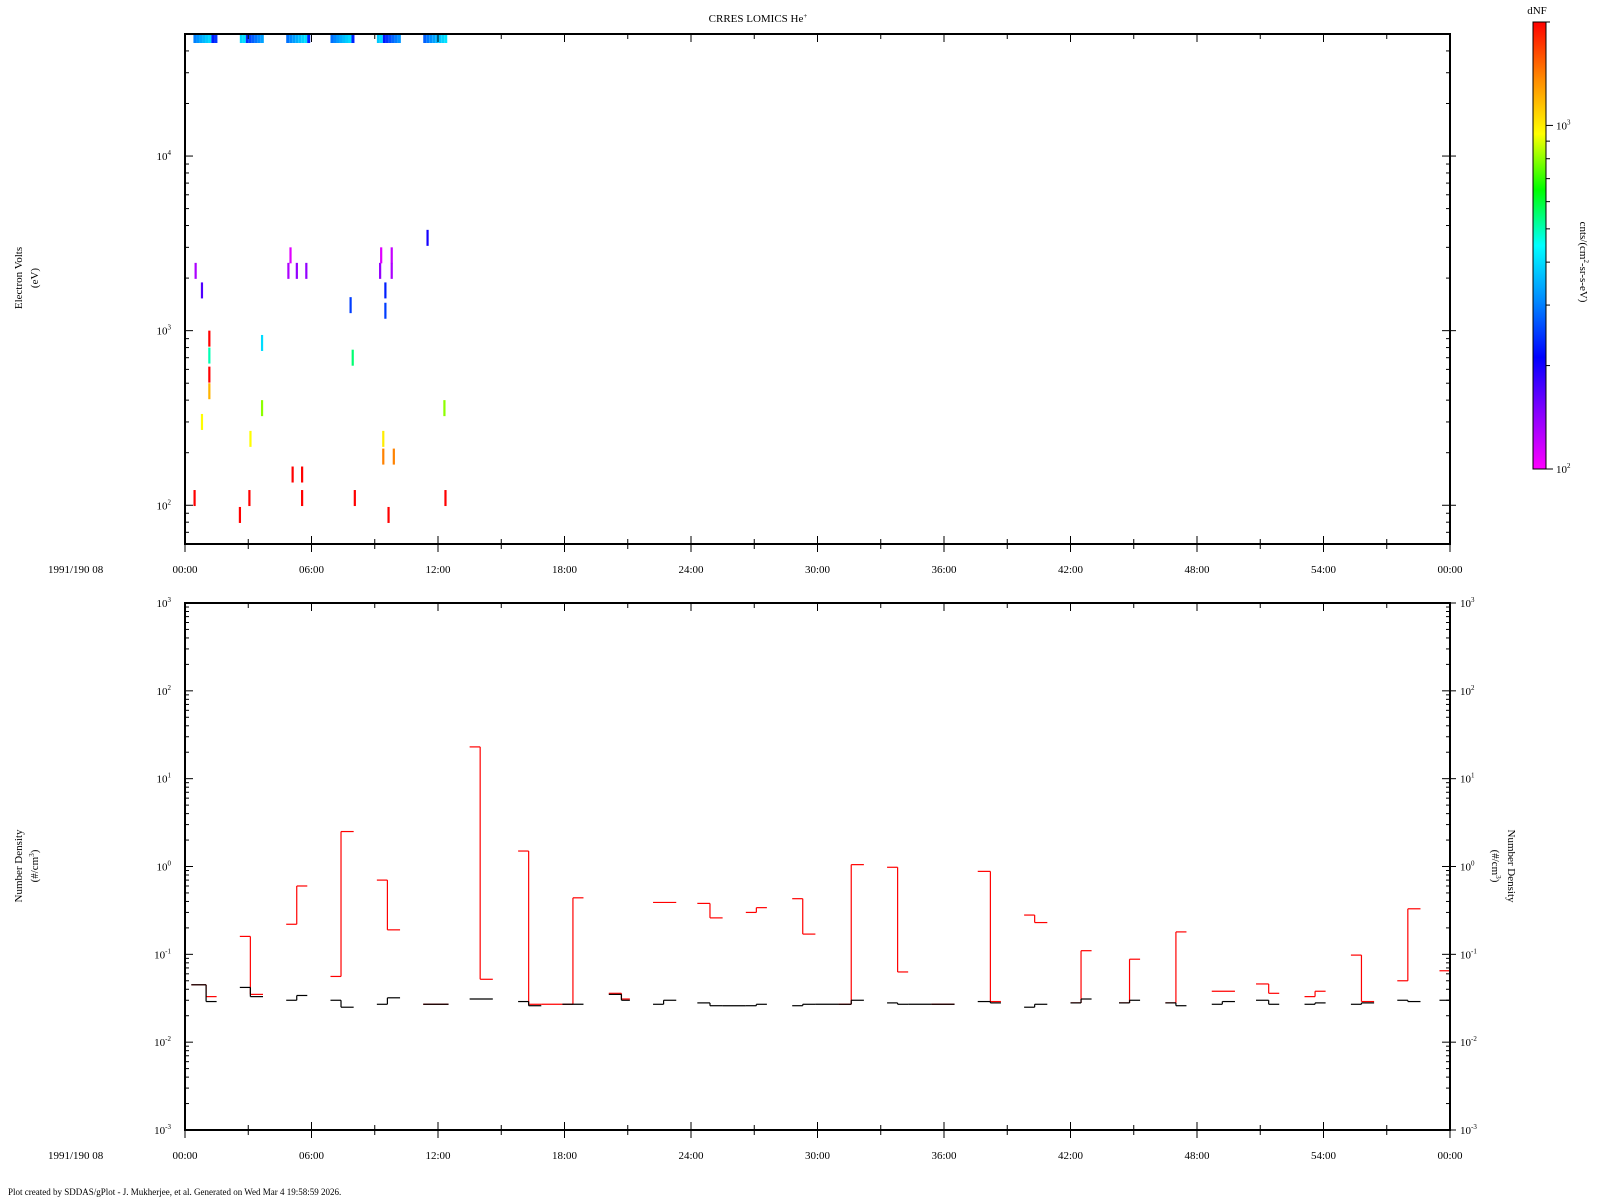 Image resolution: width=1600 pixels, height=1200 pixels. What do you see at coordinates (438, 570) in the screenshot?
I see `spectrogram-x-tick-label: 12:00` at bounding box center [438, 570].